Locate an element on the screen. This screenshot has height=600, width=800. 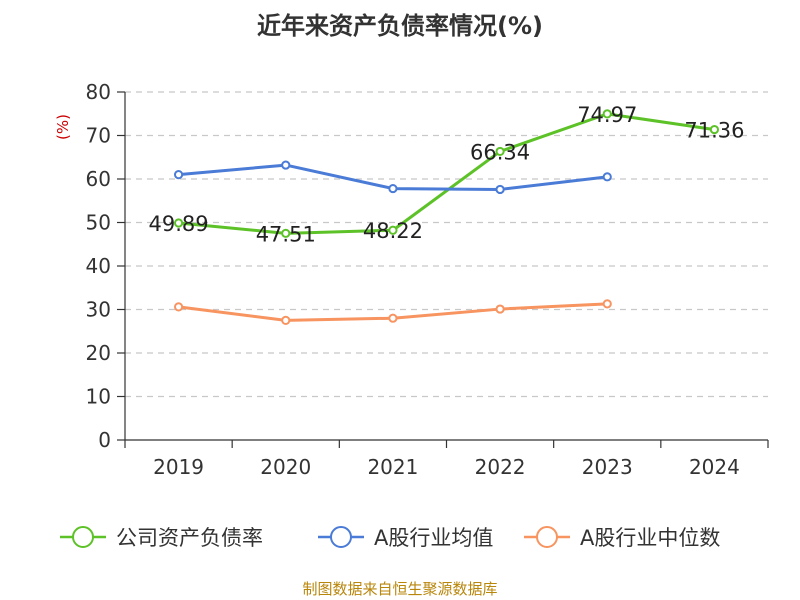
y-tick-label: 80 is located at coordinates (98, 92).